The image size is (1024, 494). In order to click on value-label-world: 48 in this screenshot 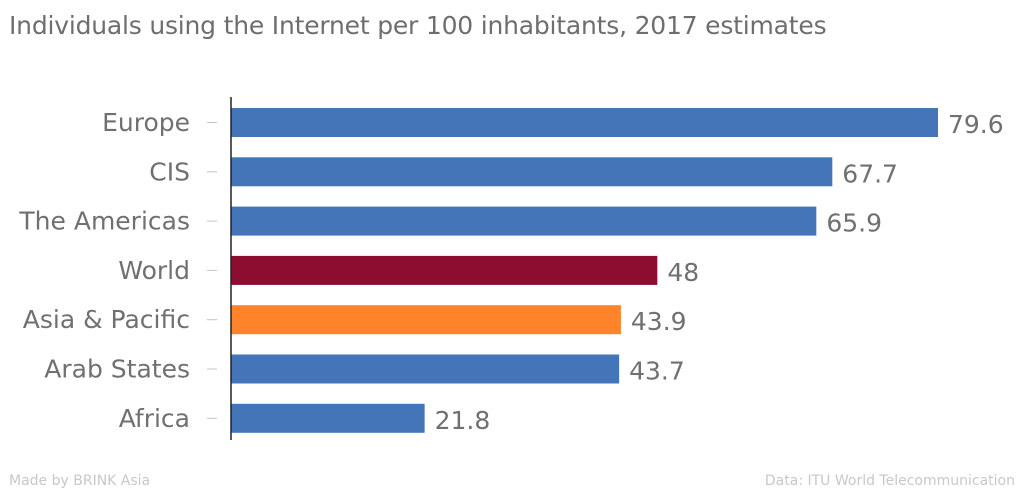, I will do `click(683, 272)`.